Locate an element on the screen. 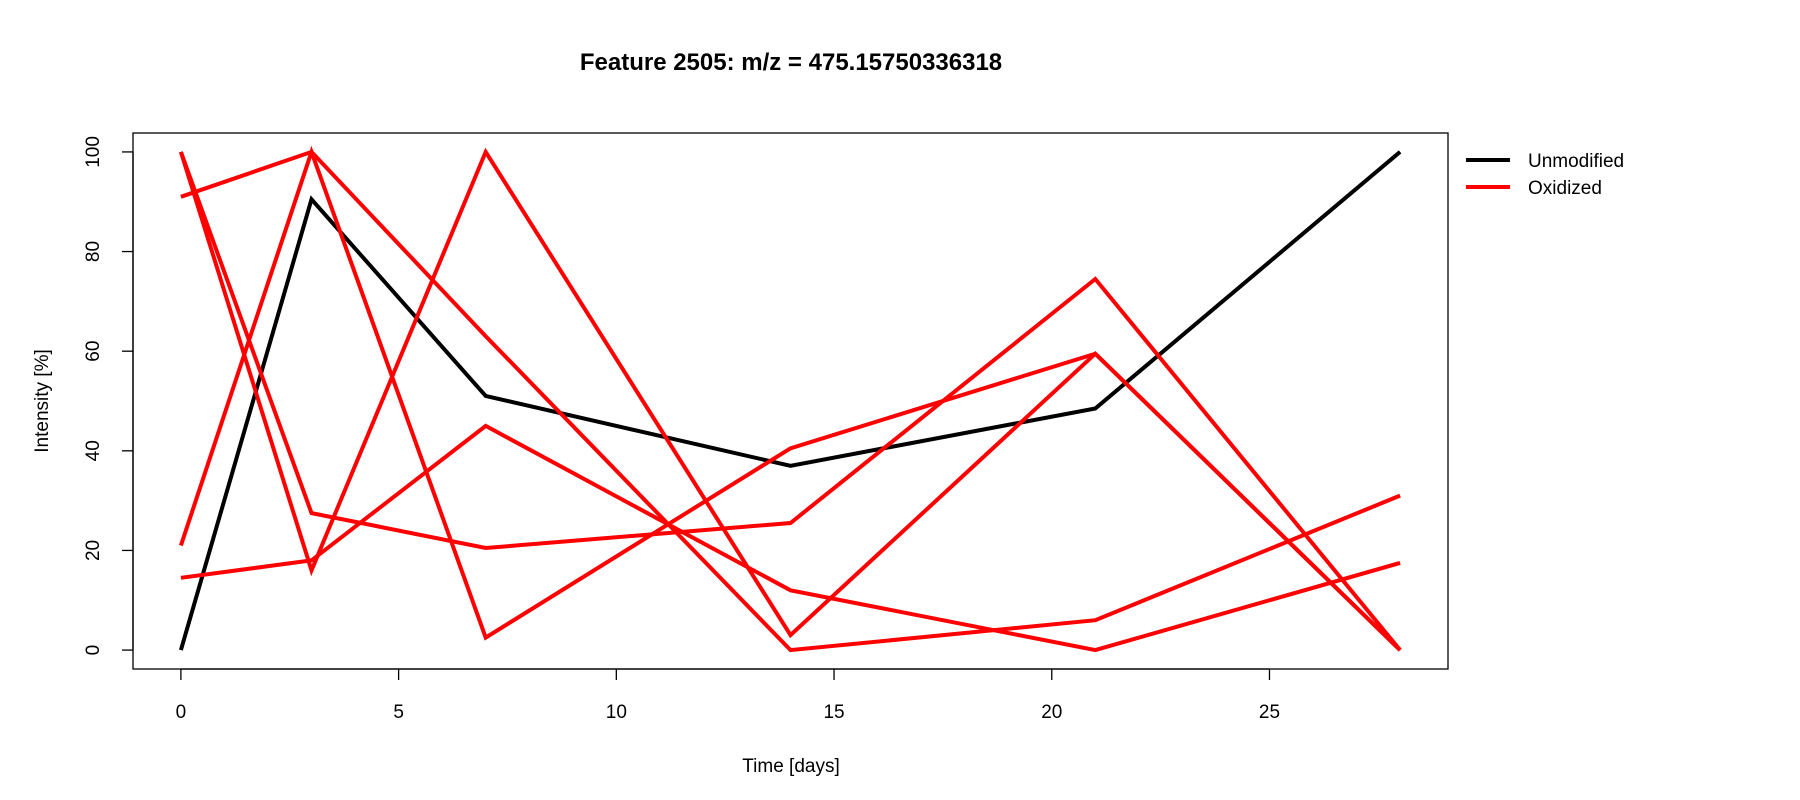 This screenshot has width=1800, height=800. y-tick-label: 40 is located at coordinates (93, 450).